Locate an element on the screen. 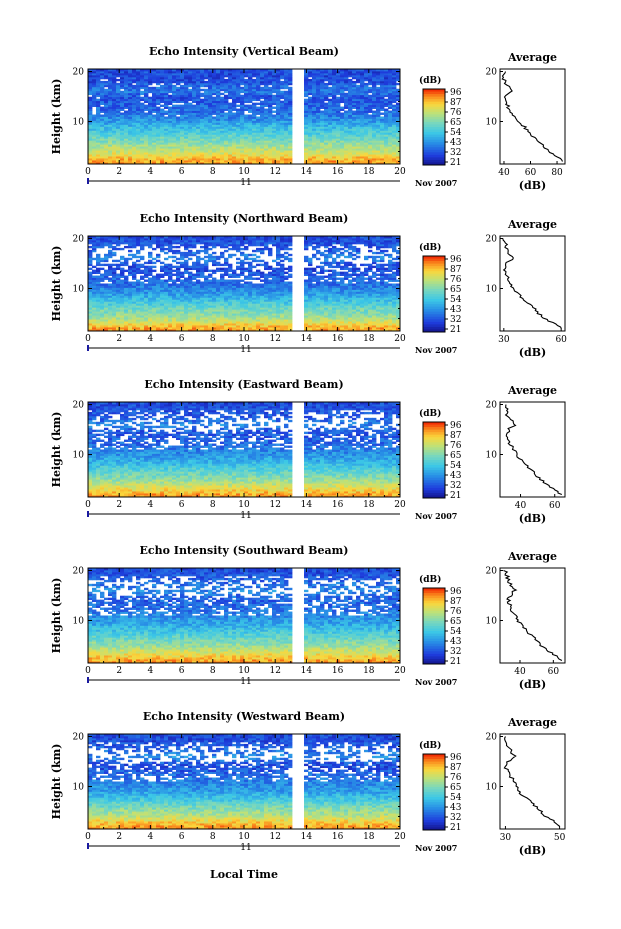  panel-title: Echo Intensity (Westward Beam) is located at coordinates (244, 716).